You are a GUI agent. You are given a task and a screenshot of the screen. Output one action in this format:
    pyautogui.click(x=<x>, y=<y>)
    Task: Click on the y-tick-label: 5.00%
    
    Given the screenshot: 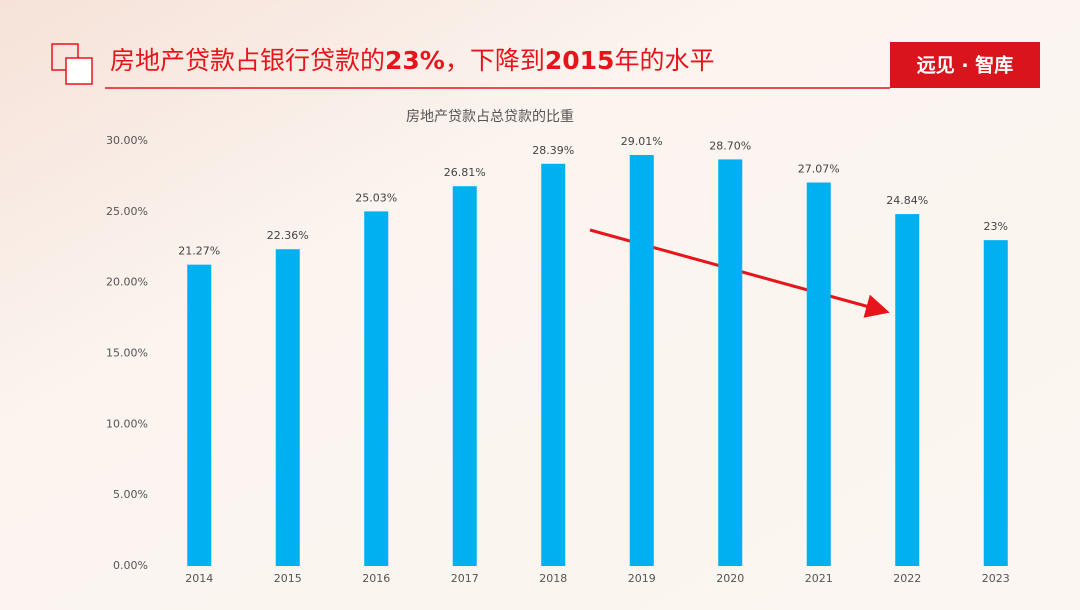 What is the action you would take?
    pyautogui.click(x=130, y=494)
    